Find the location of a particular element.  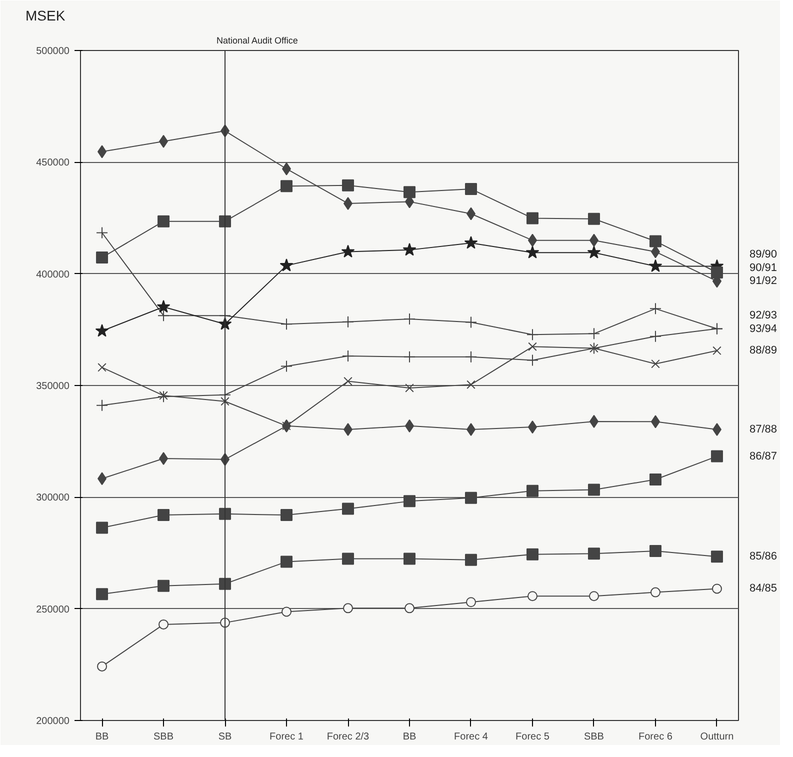

x-tick-label: SB is located at coordinates (225, 737).